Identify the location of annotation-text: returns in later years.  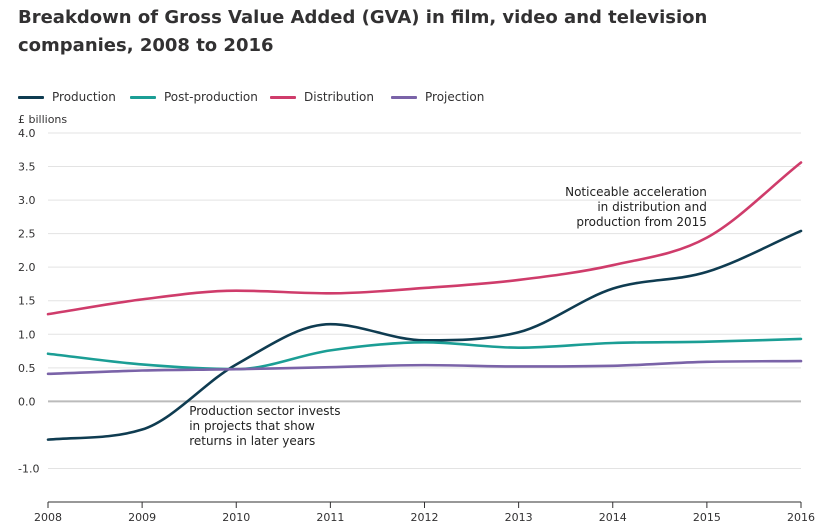
(252, 441).